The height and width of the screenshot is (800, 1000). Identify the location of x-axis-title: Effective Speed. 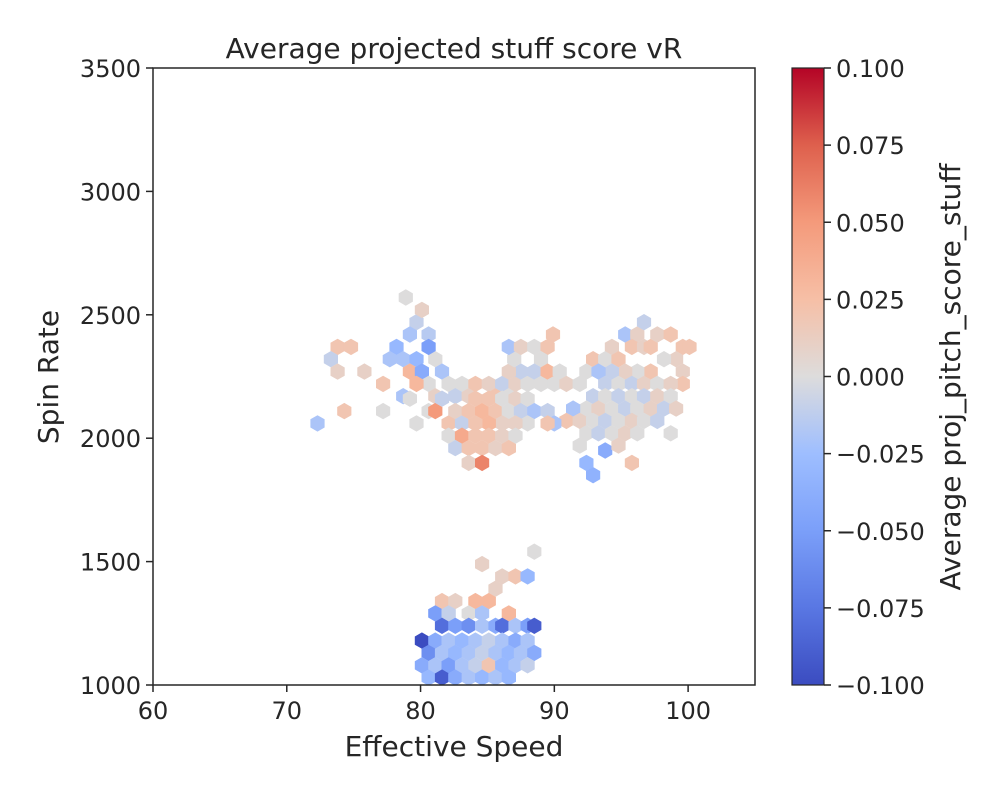
(454, 746).